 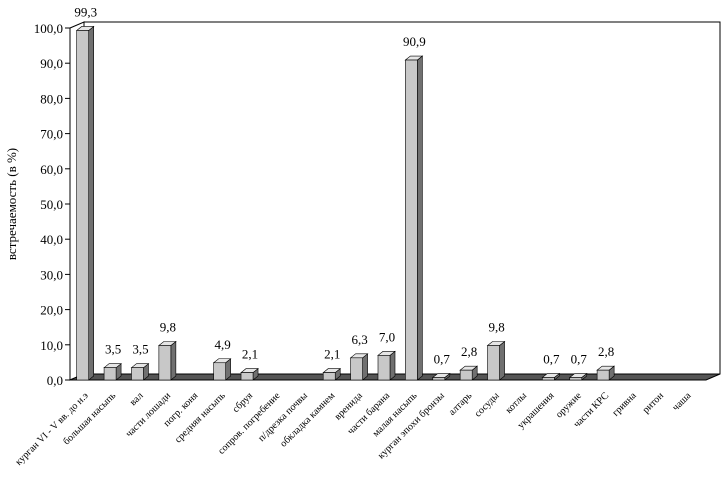 I want to click on y-axis-label: встречаемость (в %), so click(x=11, y=204).